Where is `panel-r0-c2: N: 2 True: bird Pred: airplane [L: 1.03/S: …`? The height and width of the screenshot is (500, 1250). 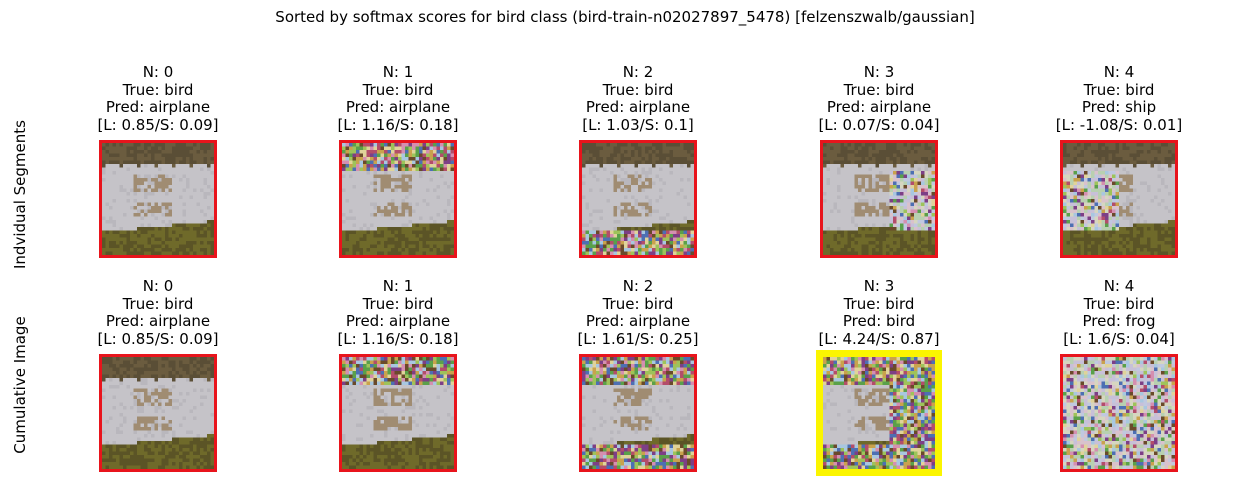
panel-r0-c2: N: 2 True: bird Pred: airplane [L: 1.03/S: … is located at coordinates (638, 98).